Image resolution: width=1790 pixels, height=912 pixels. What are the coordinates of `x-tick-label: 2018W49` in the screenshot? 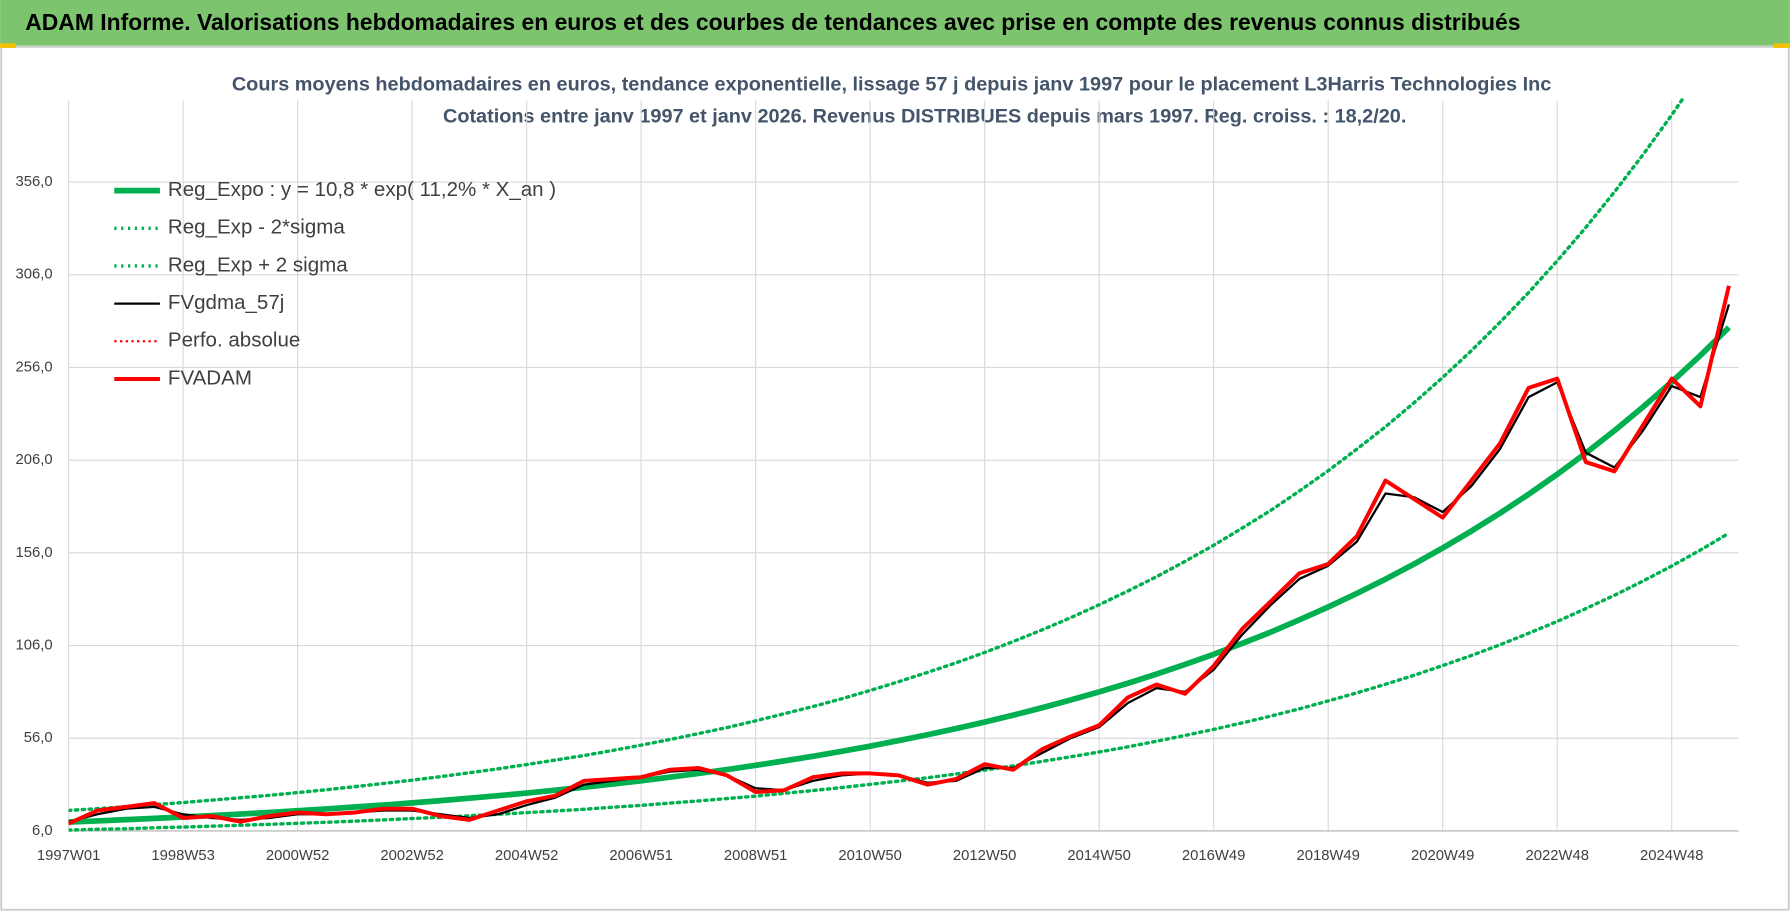 It's located at (1327, 856).